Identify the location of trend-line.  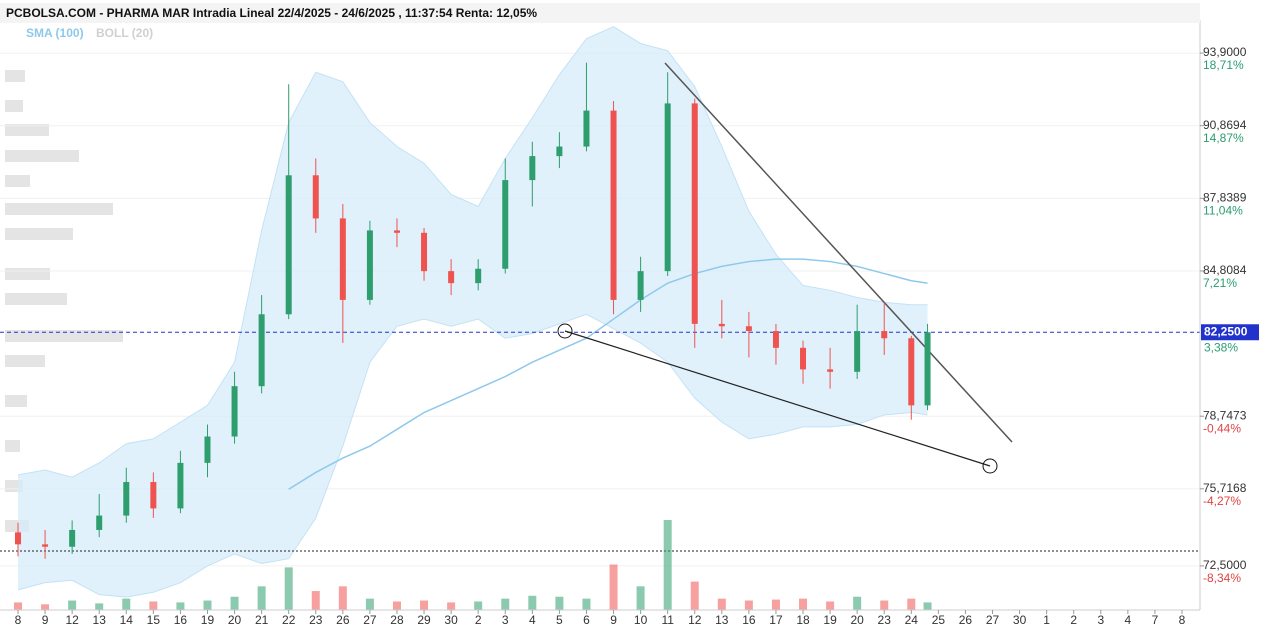
(777, 398).